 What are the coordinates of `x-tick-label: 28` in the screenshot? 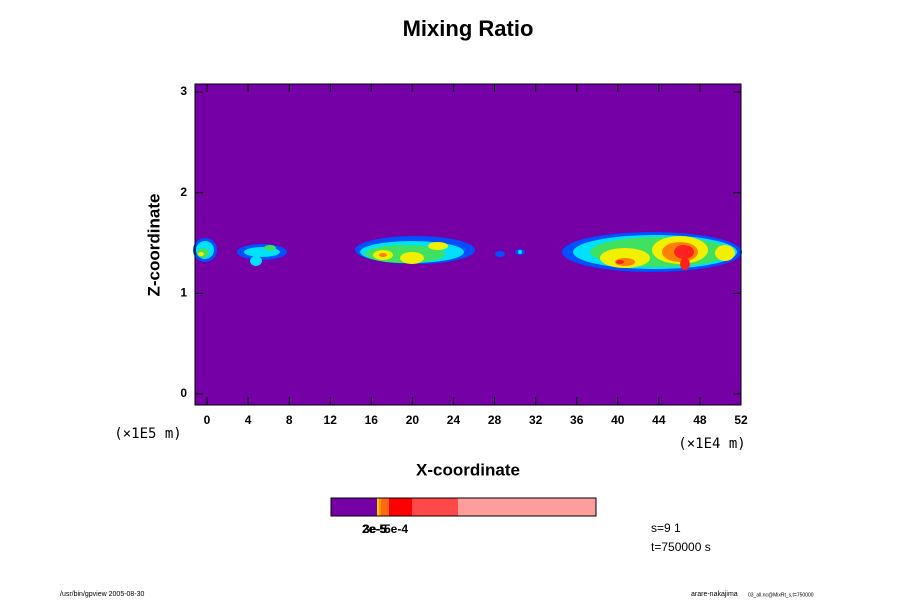 It's located at (495, 420).